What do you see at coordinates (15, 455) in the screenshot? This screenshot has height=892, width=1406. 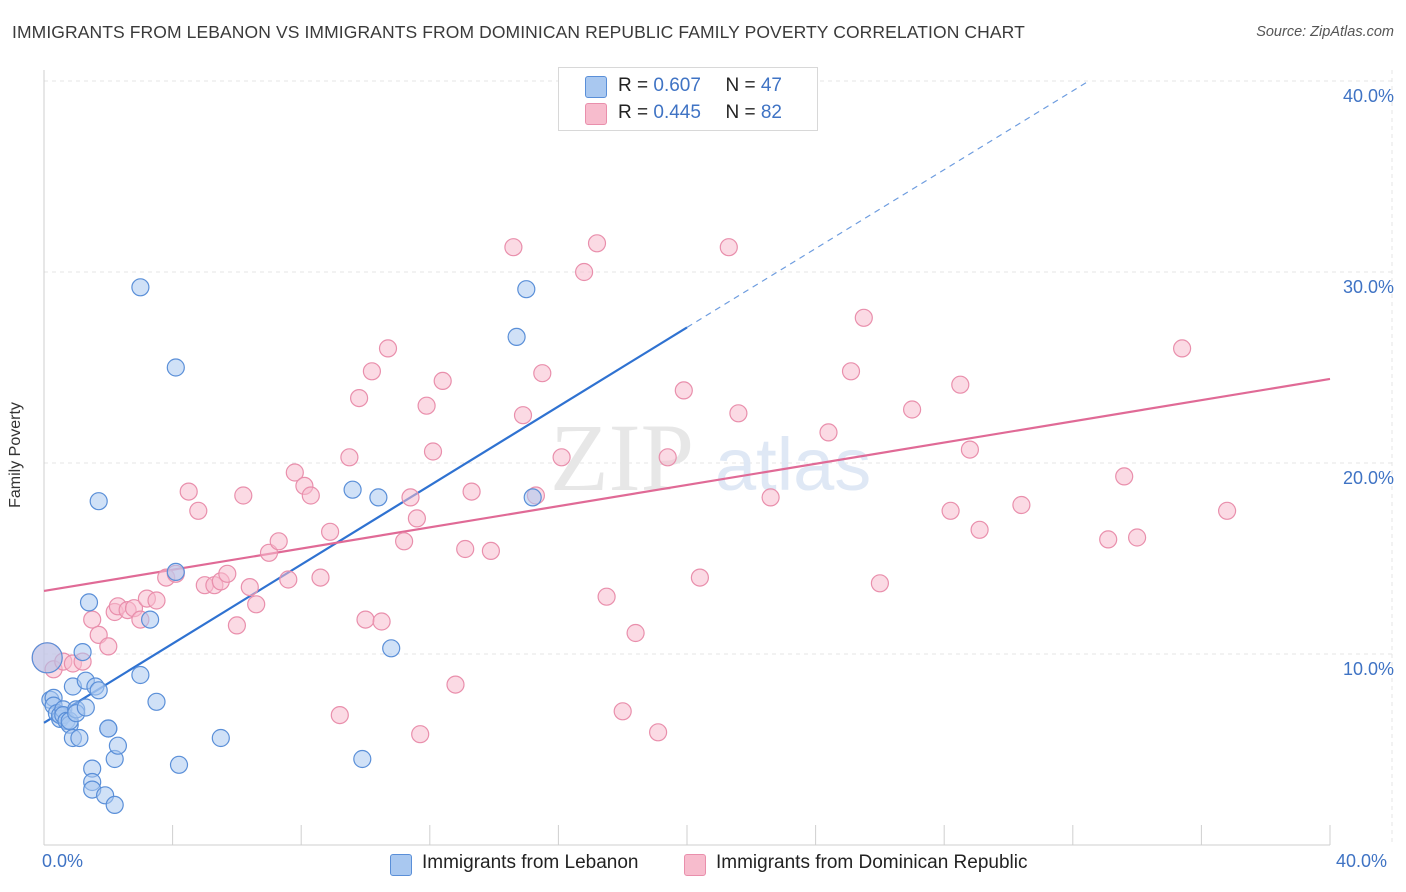 I see `y-axis-label: Family Poverty` at bounding box center [15, 455].